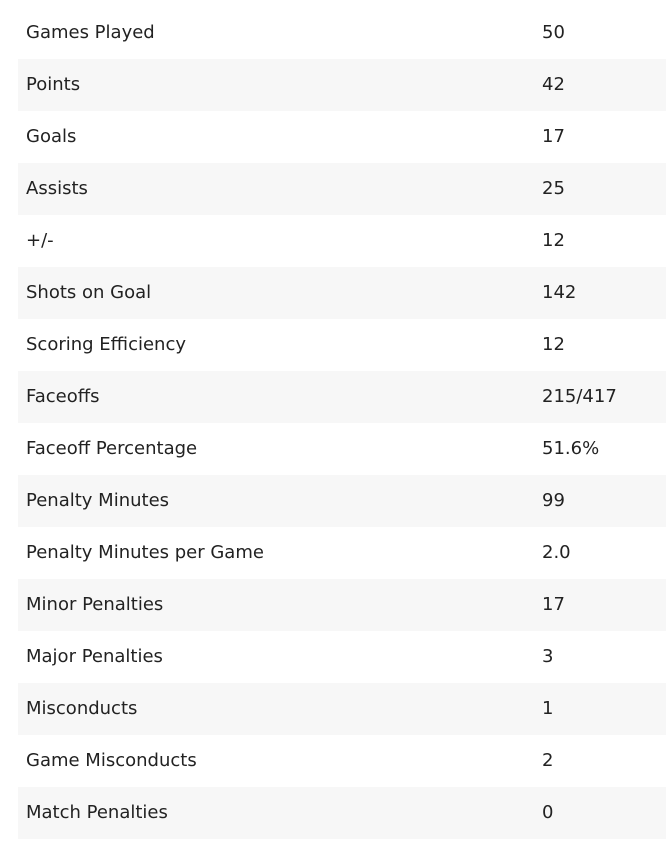 This screenshot has height=848, width=666. I want to click on stat-value: 215/417, so click(579, 396).